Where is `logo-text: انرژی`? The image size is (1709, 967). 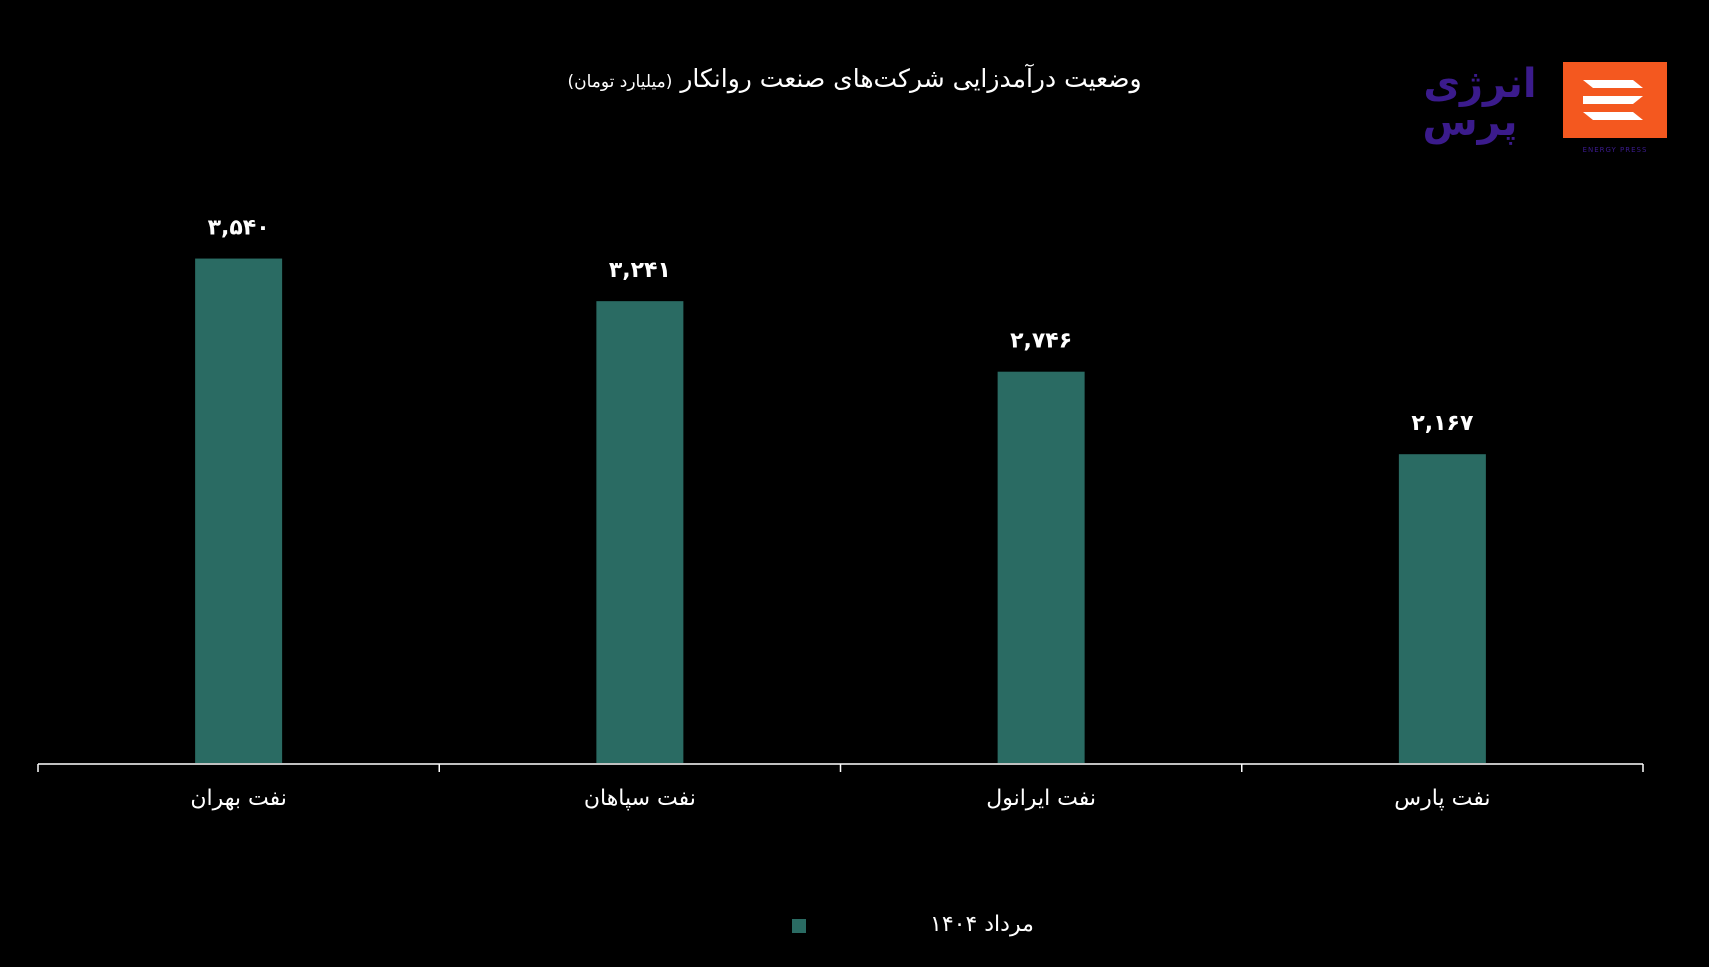 logo-text: انرژی is located at coordinates (1479, 84).